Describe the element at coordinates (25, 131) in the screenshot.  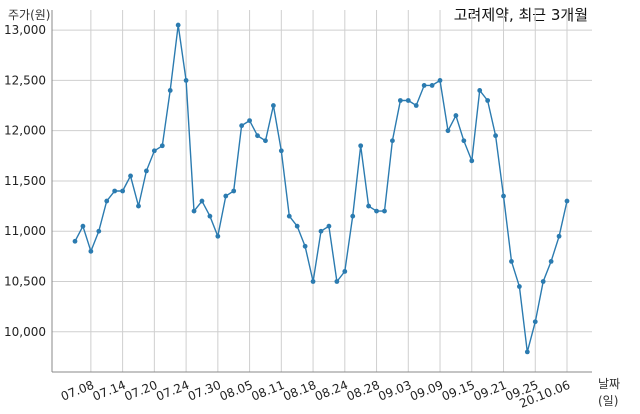
I see `y-tick-label: 12,000` at that location.